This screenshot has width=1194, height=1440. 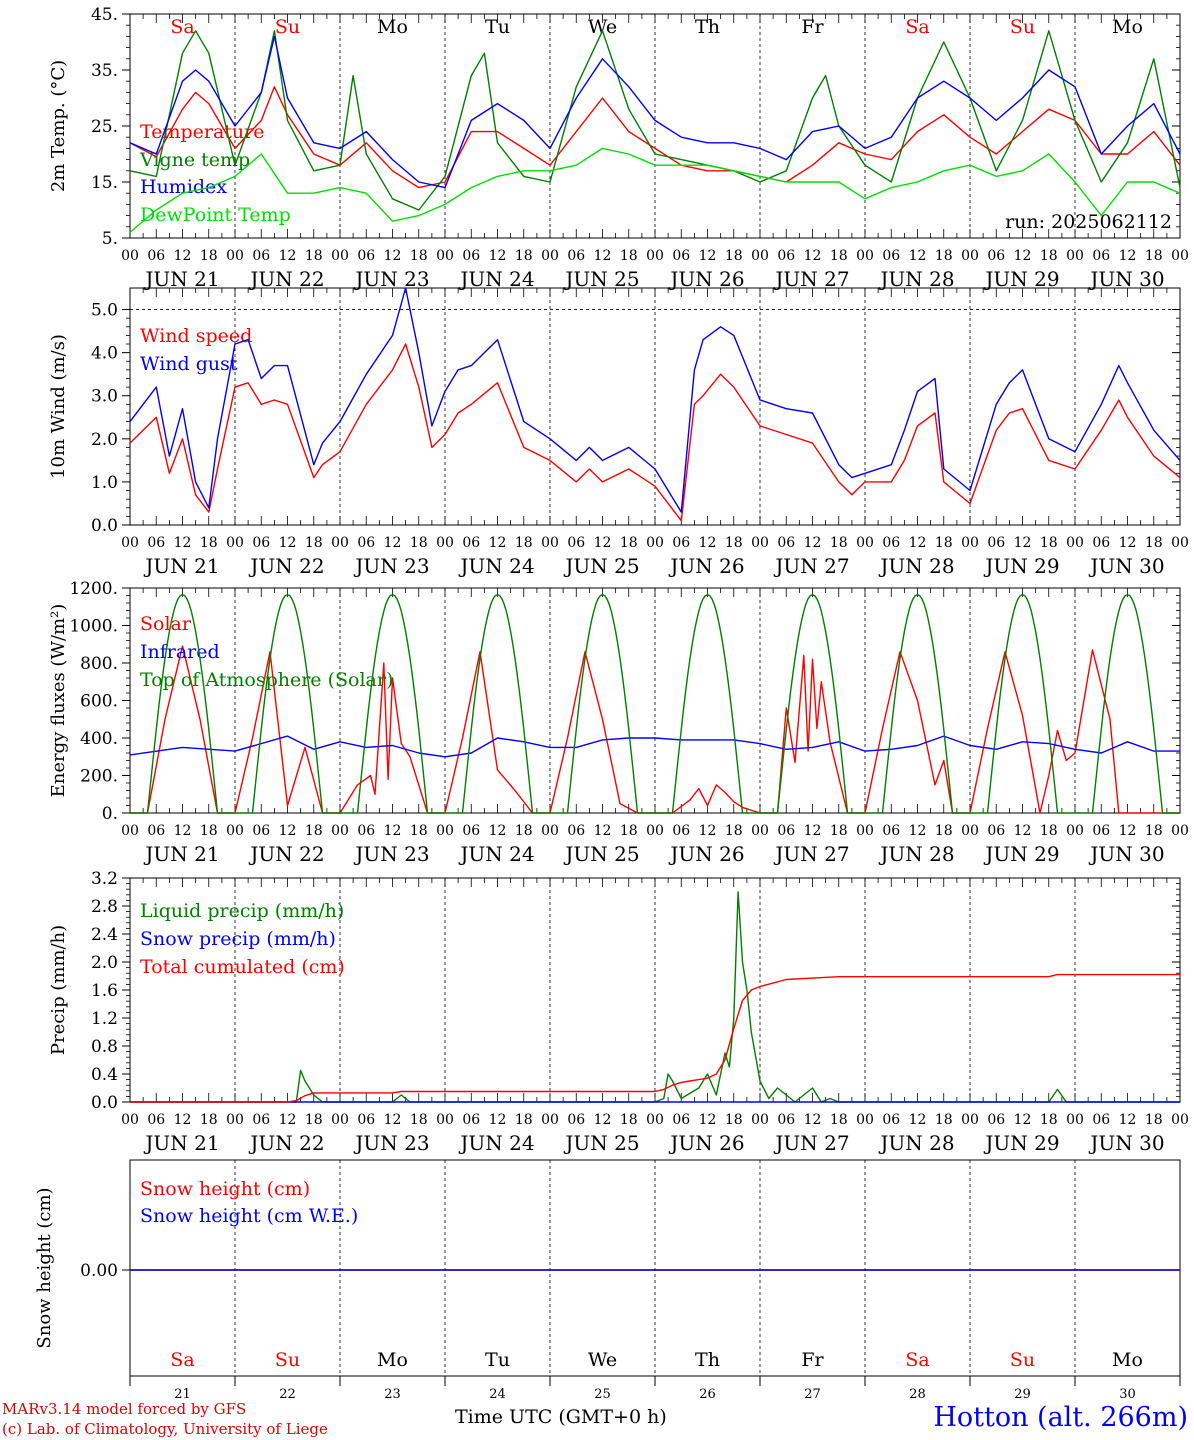 What do you see at coordinates (242, 911) in the screenshot?
I see `legend-entry: Liquid precip (mm/h)` at bounding box center [242, 911].